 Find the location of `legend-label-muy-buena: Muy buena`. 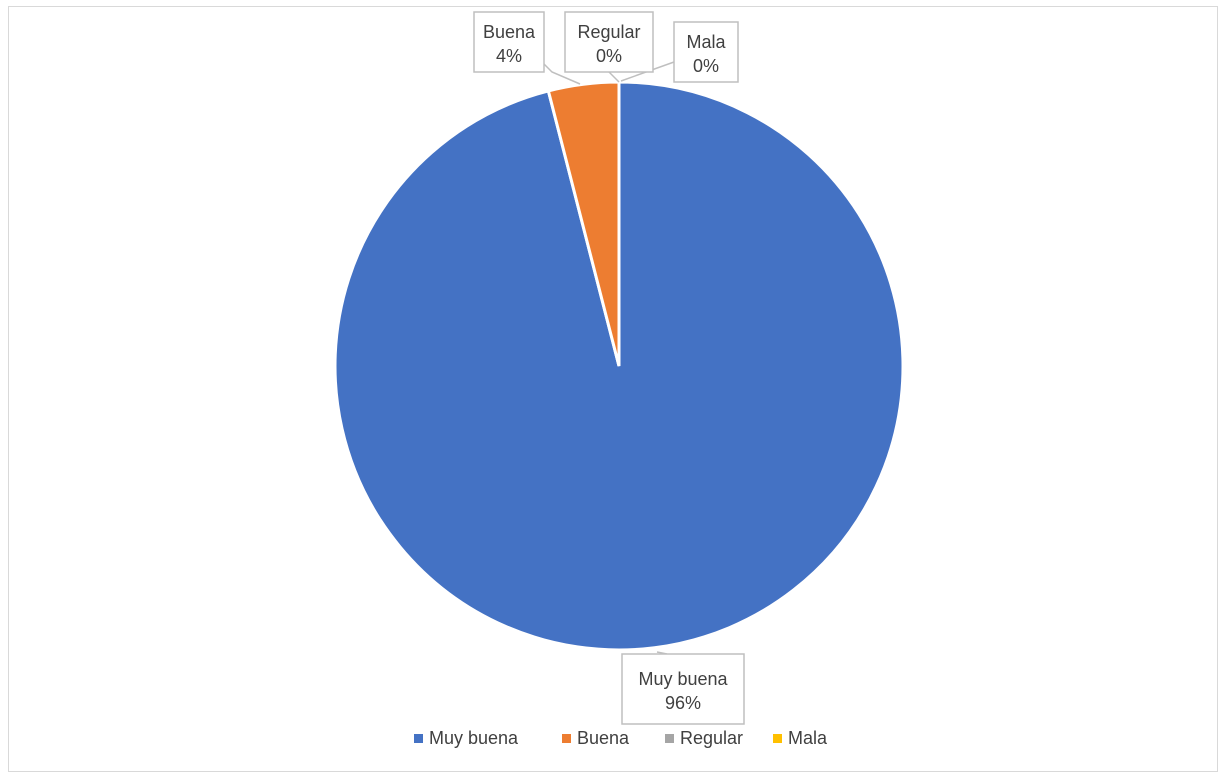

legend-label-muy-buena: Muy buena is located at coordinates (474, 738).